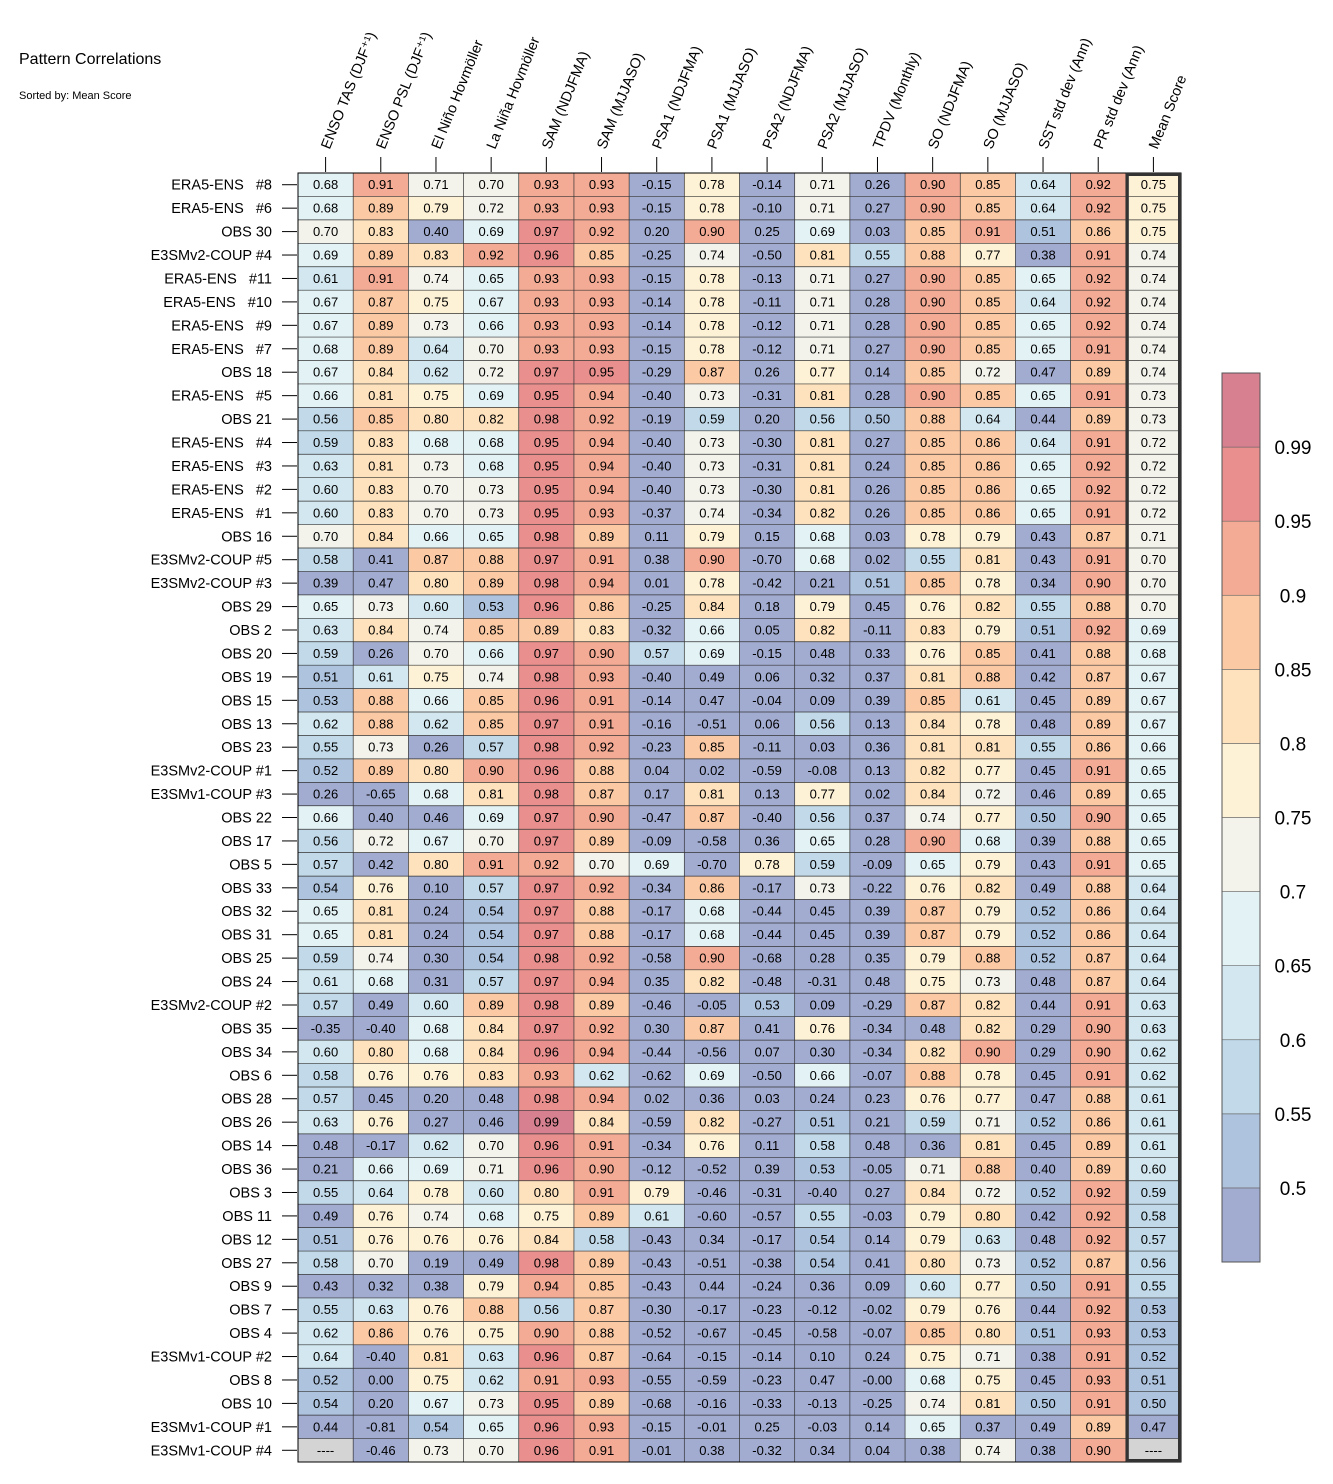 The height and width of the screenshot is (1484, 1333). Describe the element at coordinates (822, 911) in the screenshot. I see `cell-value-label: 0.45` at that location.